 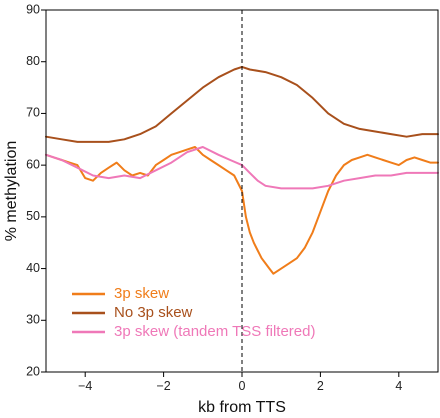 What do you see at coordinates (242, 407) in the screenshot?
I see `x-axis-title: kb from TTS` at bounding box center [242, 407].